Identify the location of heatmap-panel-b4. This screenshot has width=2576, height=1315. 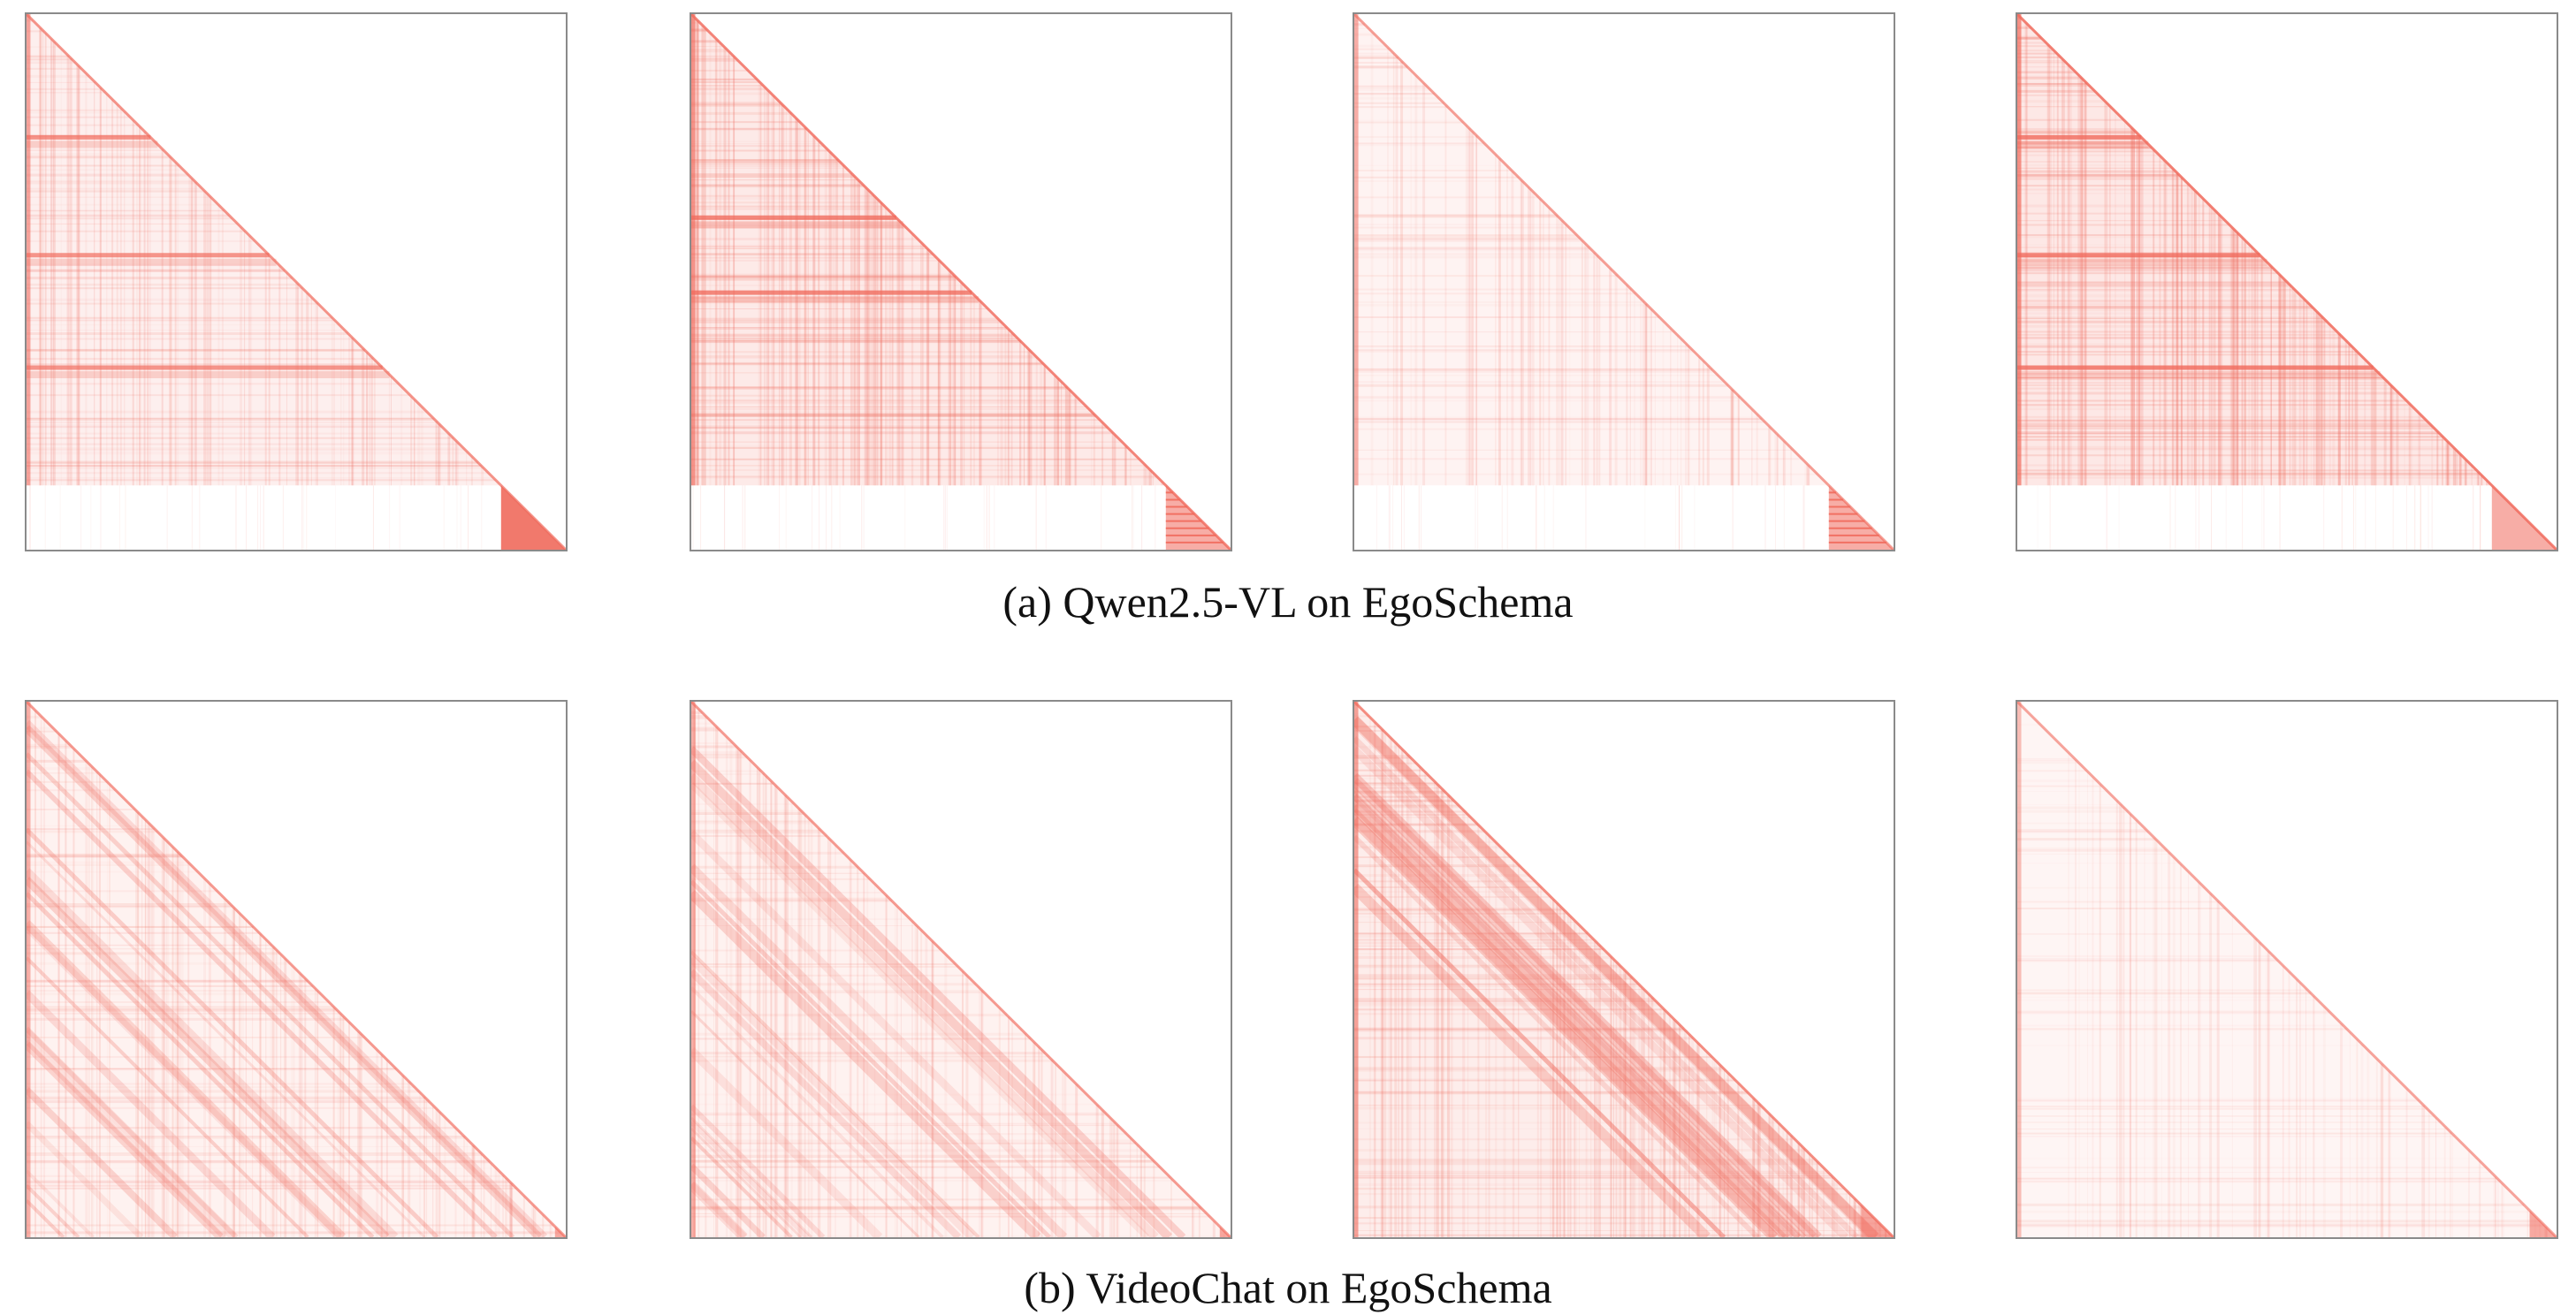
(2287, 969).